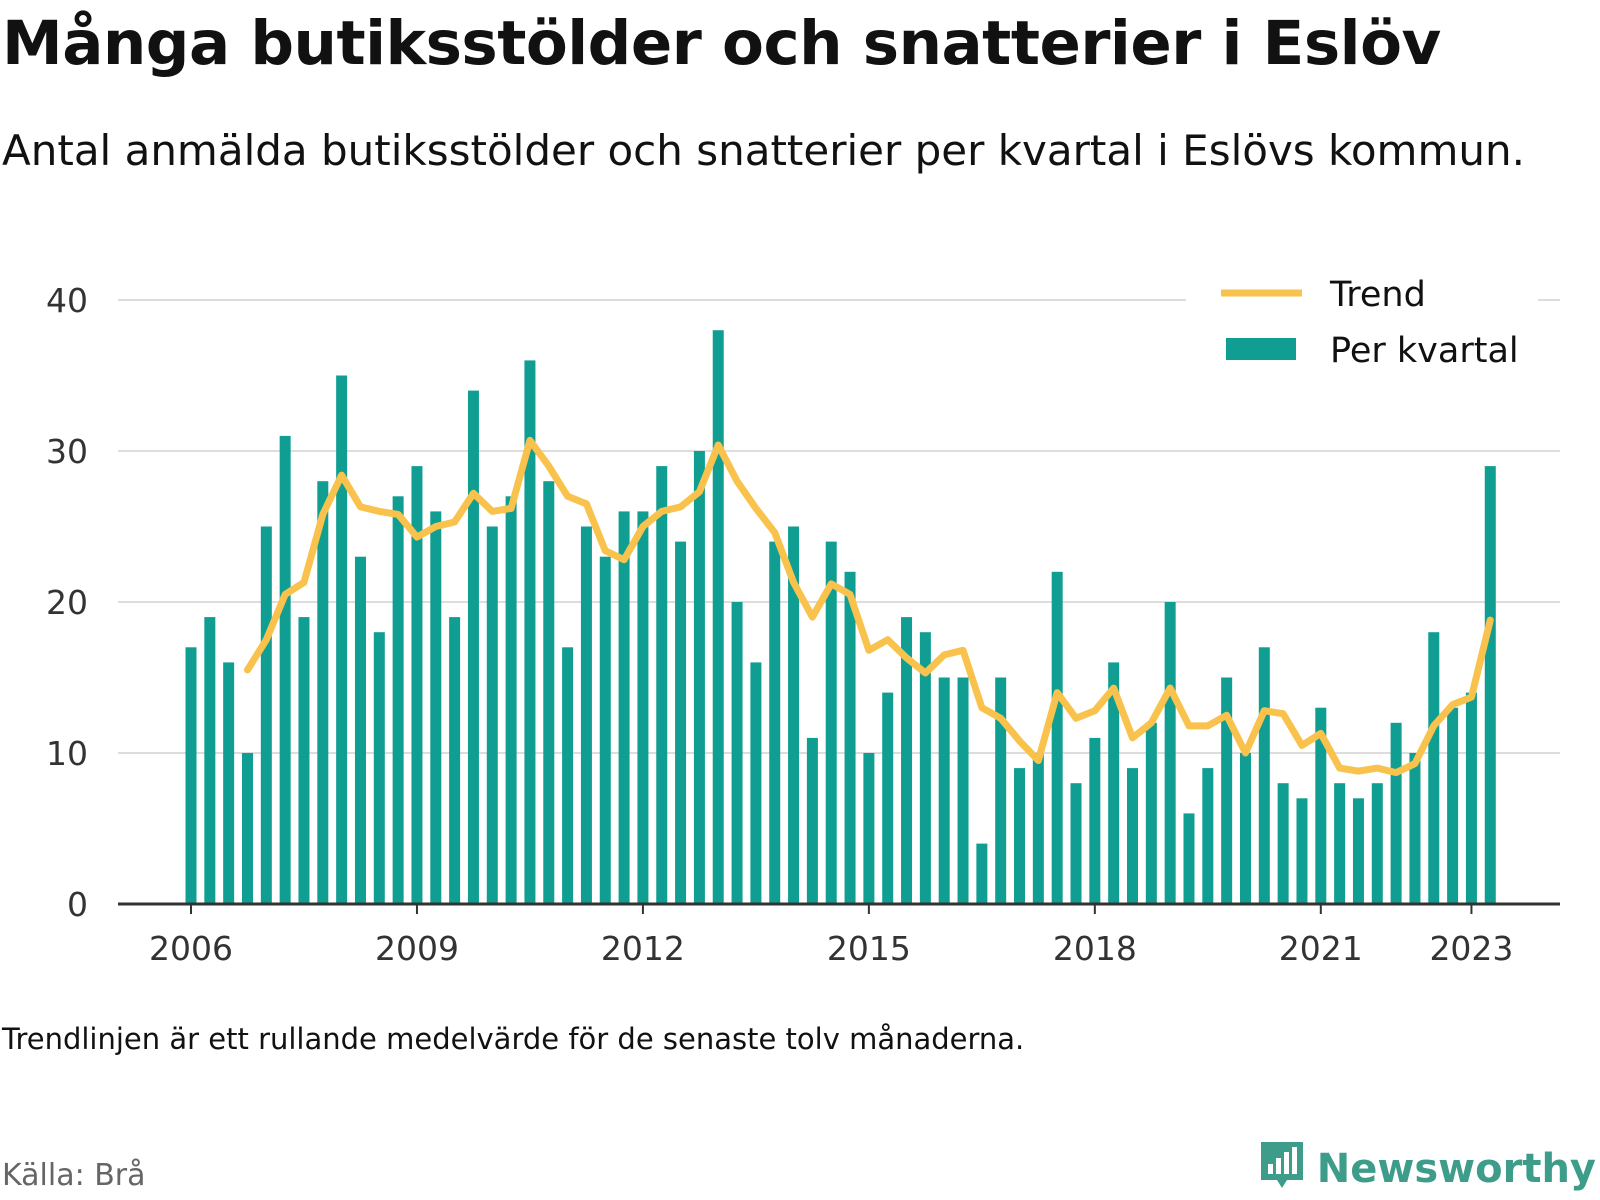  What do you see at coordinates (1362, 323) in the screenshot?
I see `legend: Trend Per kvartal` at bounding box center [1362, 323].